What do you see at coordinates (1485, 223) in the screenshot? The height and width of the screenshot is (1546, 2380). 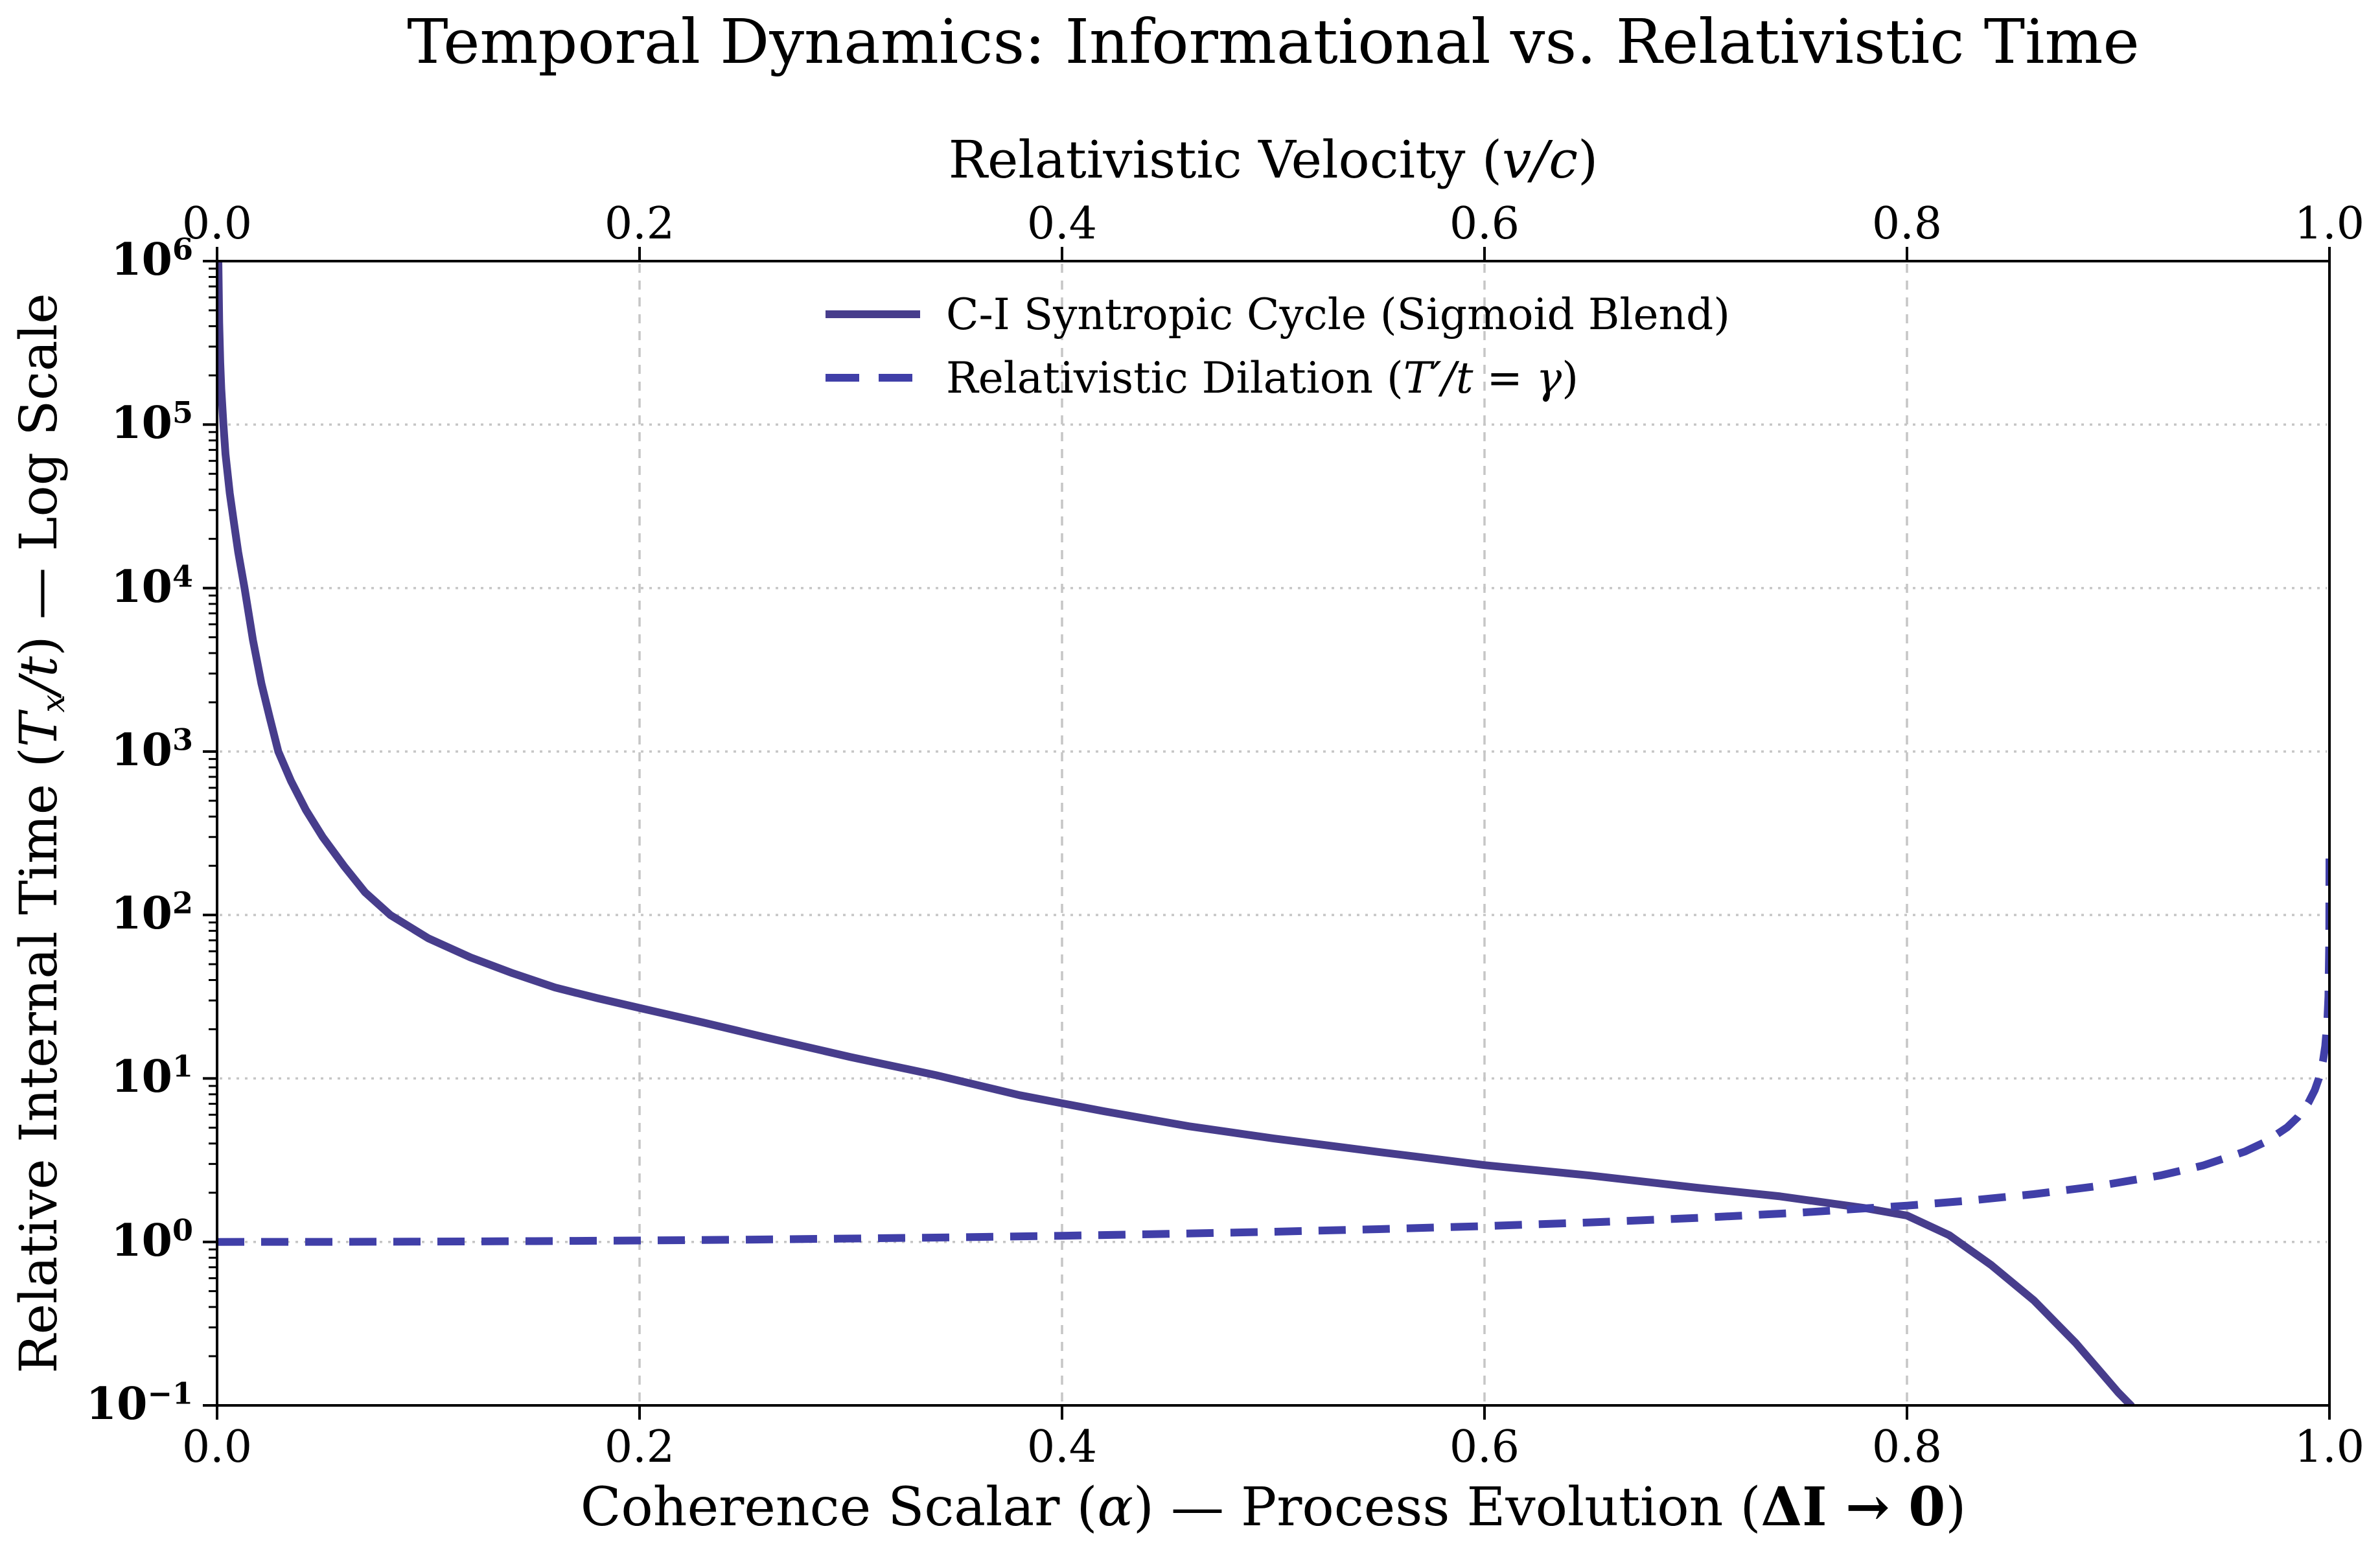 I see `x-tick-label-top: 0.6` at bounding box center [1485, 223].